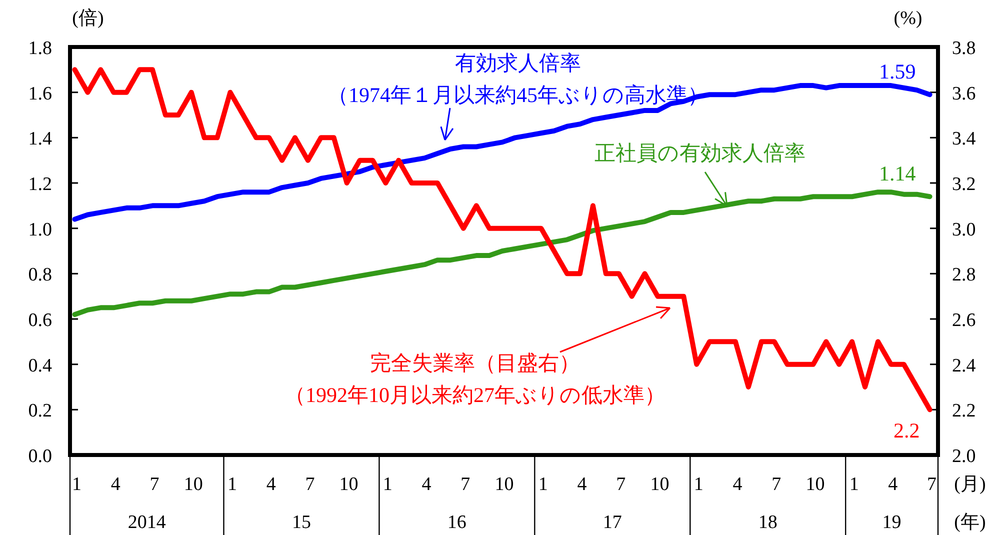 The width and height of the screenshot is (999, 535). I want to click on text: 19, so click(892, 522).